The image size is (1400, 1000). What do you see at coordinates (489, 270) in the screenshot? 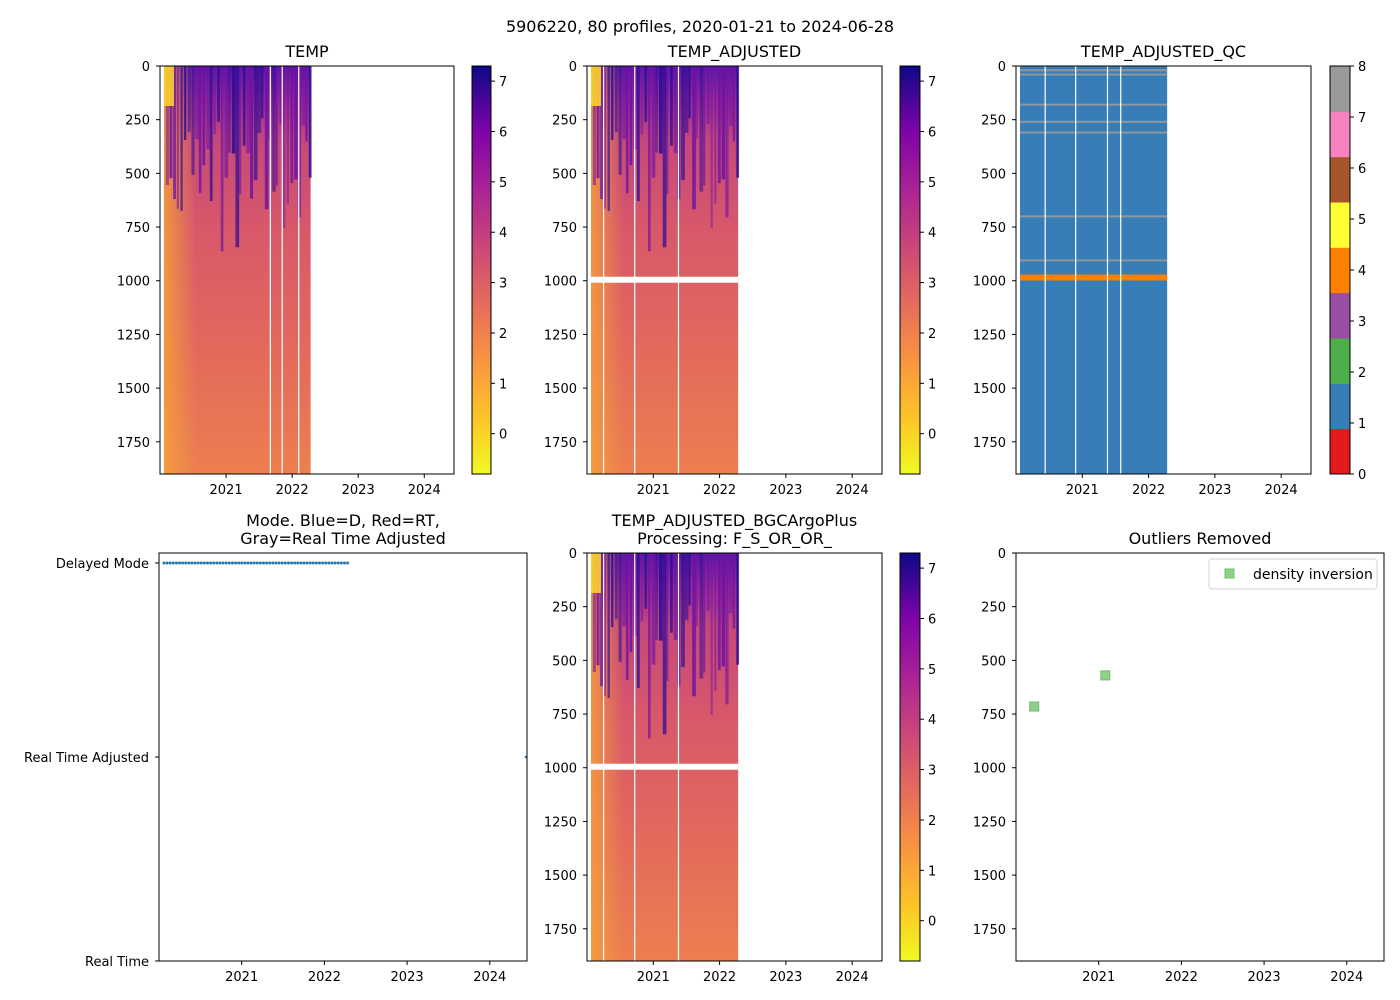
I see `colorbar: 0 1 2 3 4 5 6 7` at bounding box center [489, 270].